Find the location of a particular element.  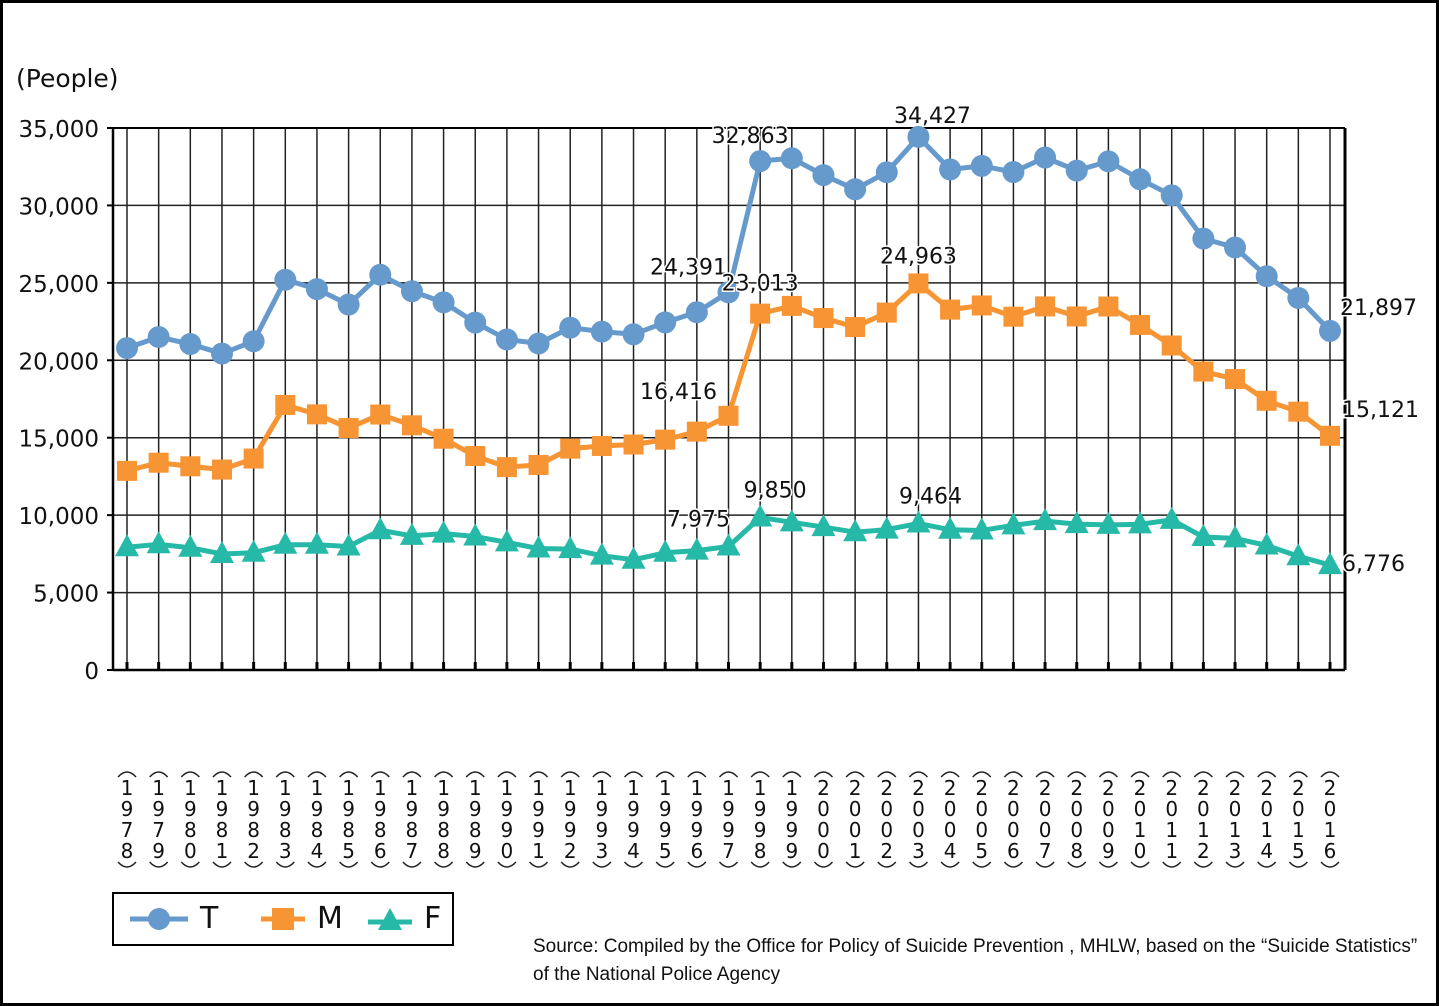

data-label: 16,416 is located at coordinates (678, 392).